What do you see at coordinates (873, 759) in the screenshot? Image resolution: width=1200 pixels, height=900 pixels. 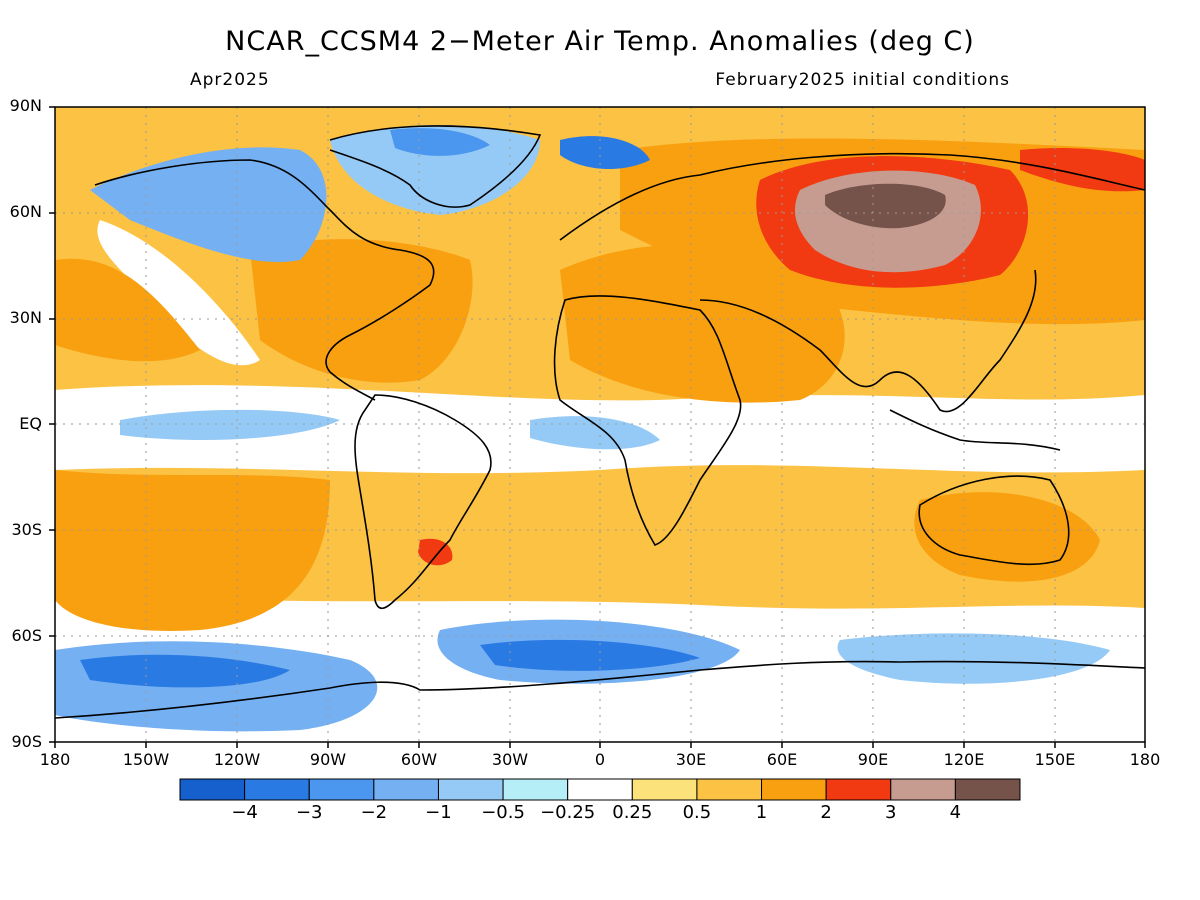 I see `lon-label-90e: 90E` at bounding box center [873, 759].